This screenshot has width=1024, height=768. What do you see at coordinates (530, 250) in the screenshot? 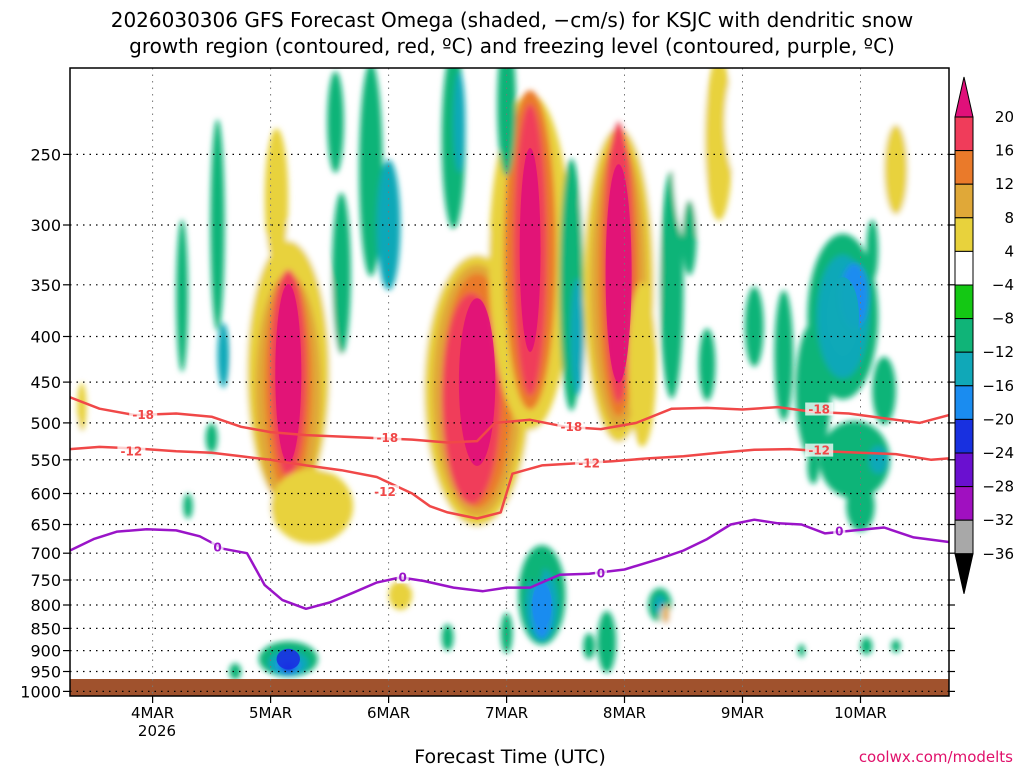
I see `ascent-core-7mar-upper` at bounding box center [530, 250].